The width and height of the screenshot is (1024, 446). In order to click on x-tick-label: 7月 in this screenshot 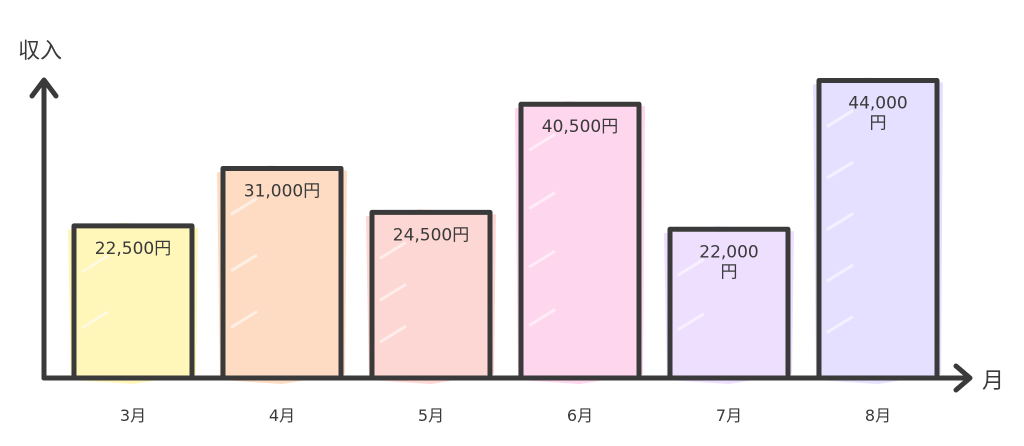, I will do `click(729, 415)`.